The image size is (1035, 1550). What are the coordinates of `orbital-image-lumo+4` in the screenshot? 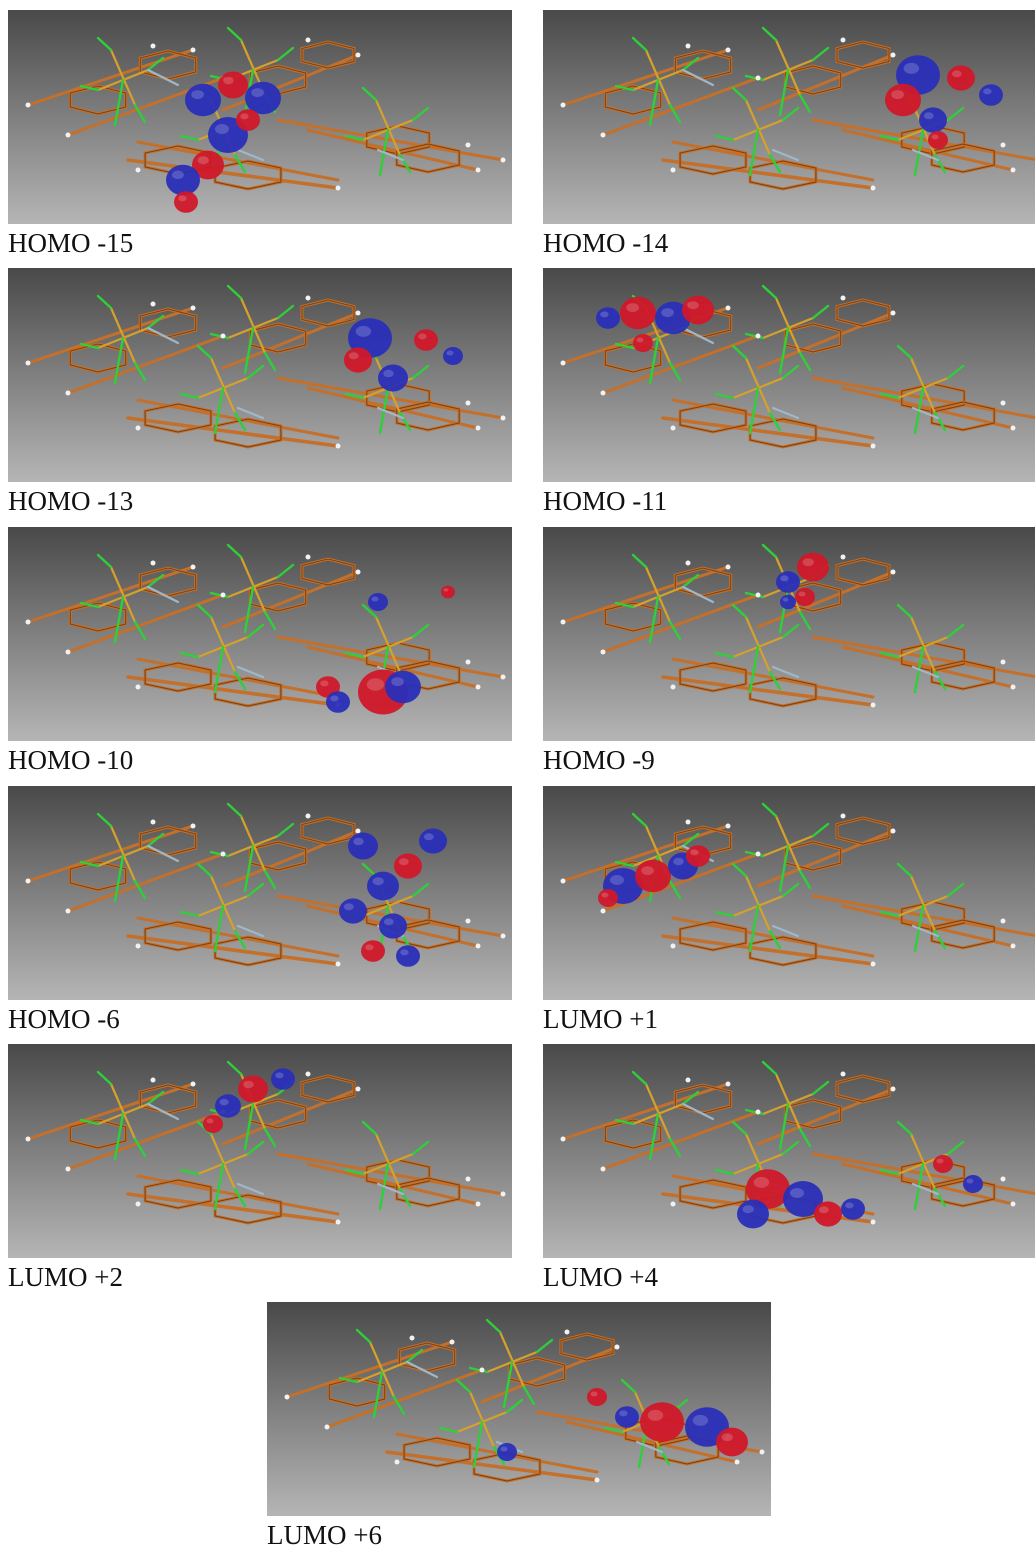 It's located at (789, 1151).